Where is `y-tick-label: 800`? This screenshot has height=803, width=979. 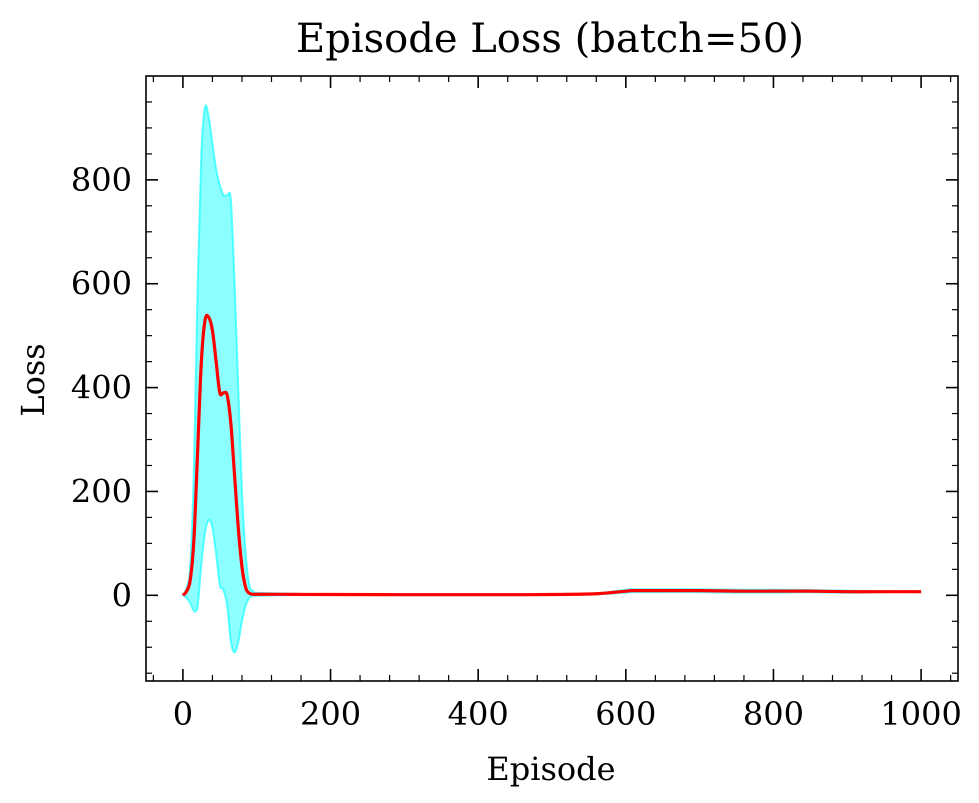
y-tick-label: 800 is located at coordinates (101, 180).